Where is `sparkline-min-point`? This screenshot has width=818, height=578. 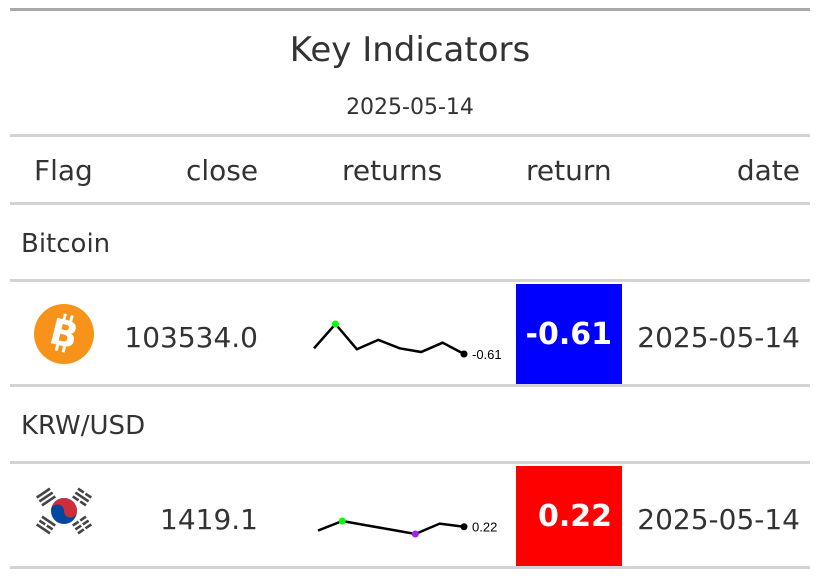
sparkline-min-point is located at coordinates (415, 534).